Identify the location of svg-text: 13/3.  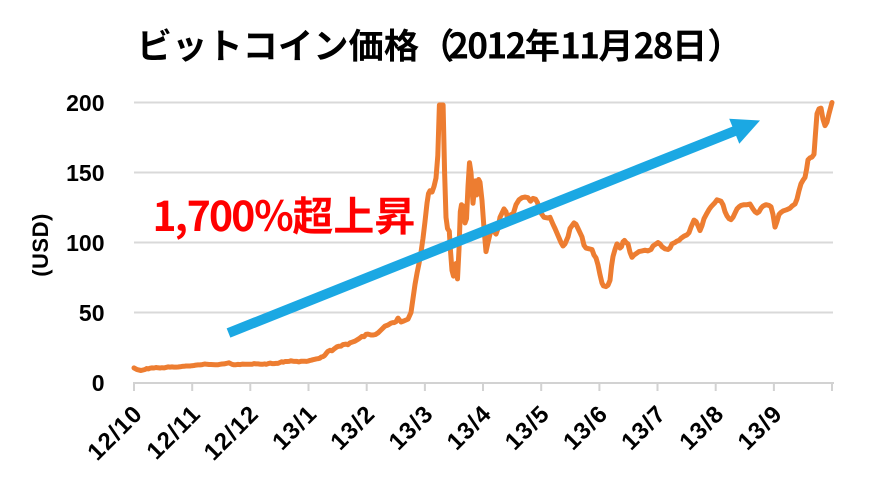
(412, 428).